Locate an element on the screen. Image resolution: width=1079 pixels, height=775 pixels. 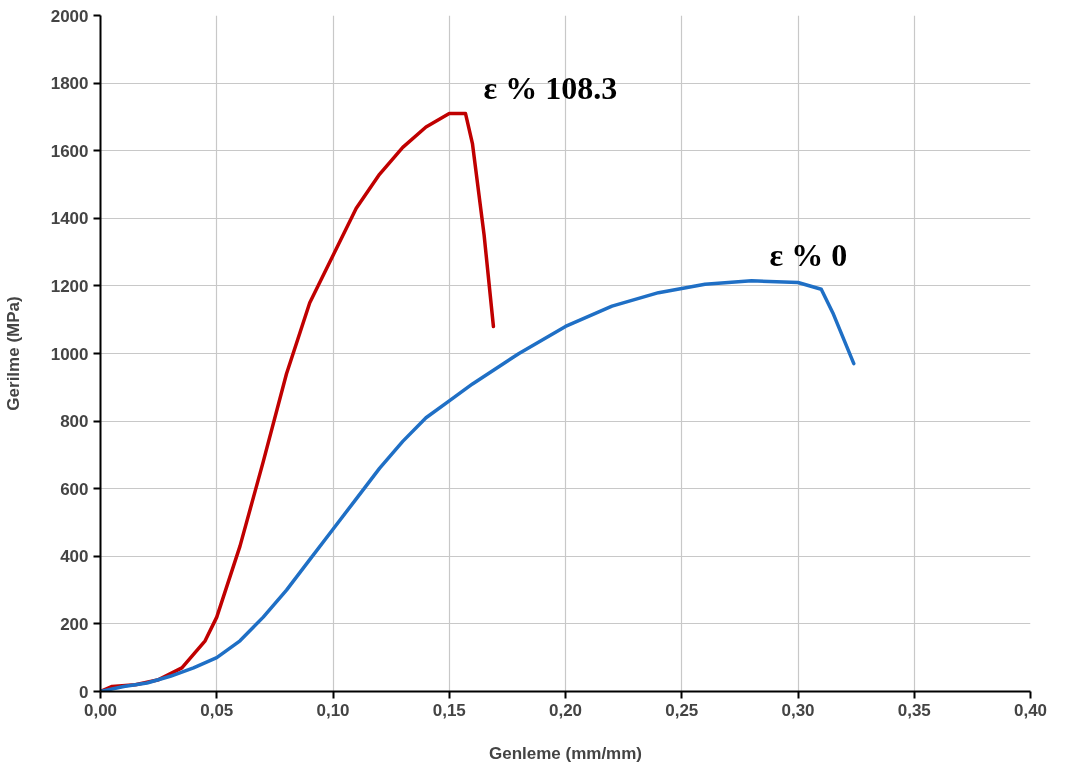
y-tick-label: 1800 is located at coordinates (69, 84).